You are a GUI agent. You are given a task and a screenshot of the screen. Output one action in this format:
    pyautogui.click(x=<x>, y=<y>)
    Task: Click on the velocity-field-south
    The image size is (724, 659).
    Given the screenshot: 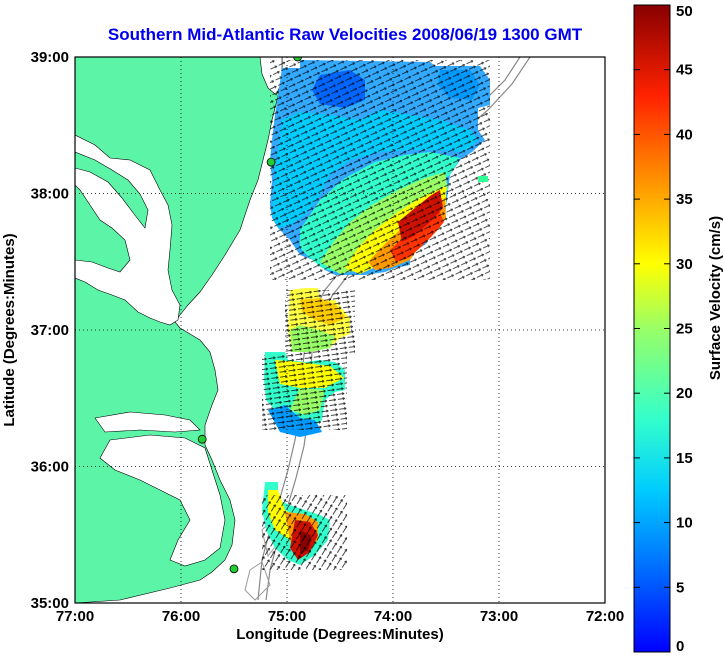 What is the action you would take?
    pyautogui.click(x=304, y=526)
    